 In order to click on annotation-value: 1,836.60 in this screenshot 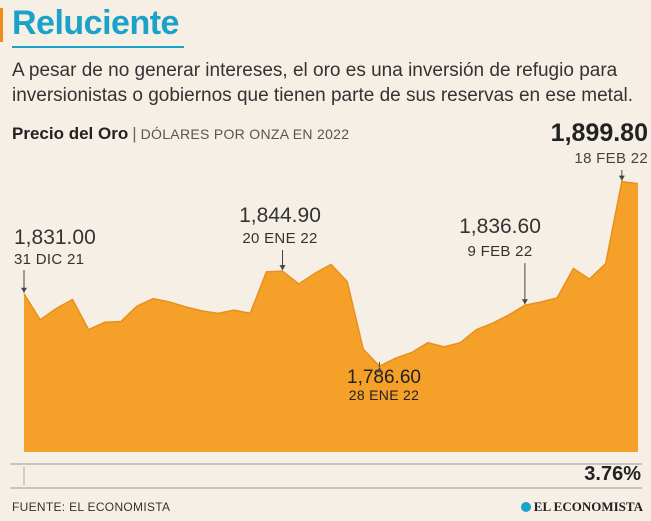, I will do `click(500, 226)`.